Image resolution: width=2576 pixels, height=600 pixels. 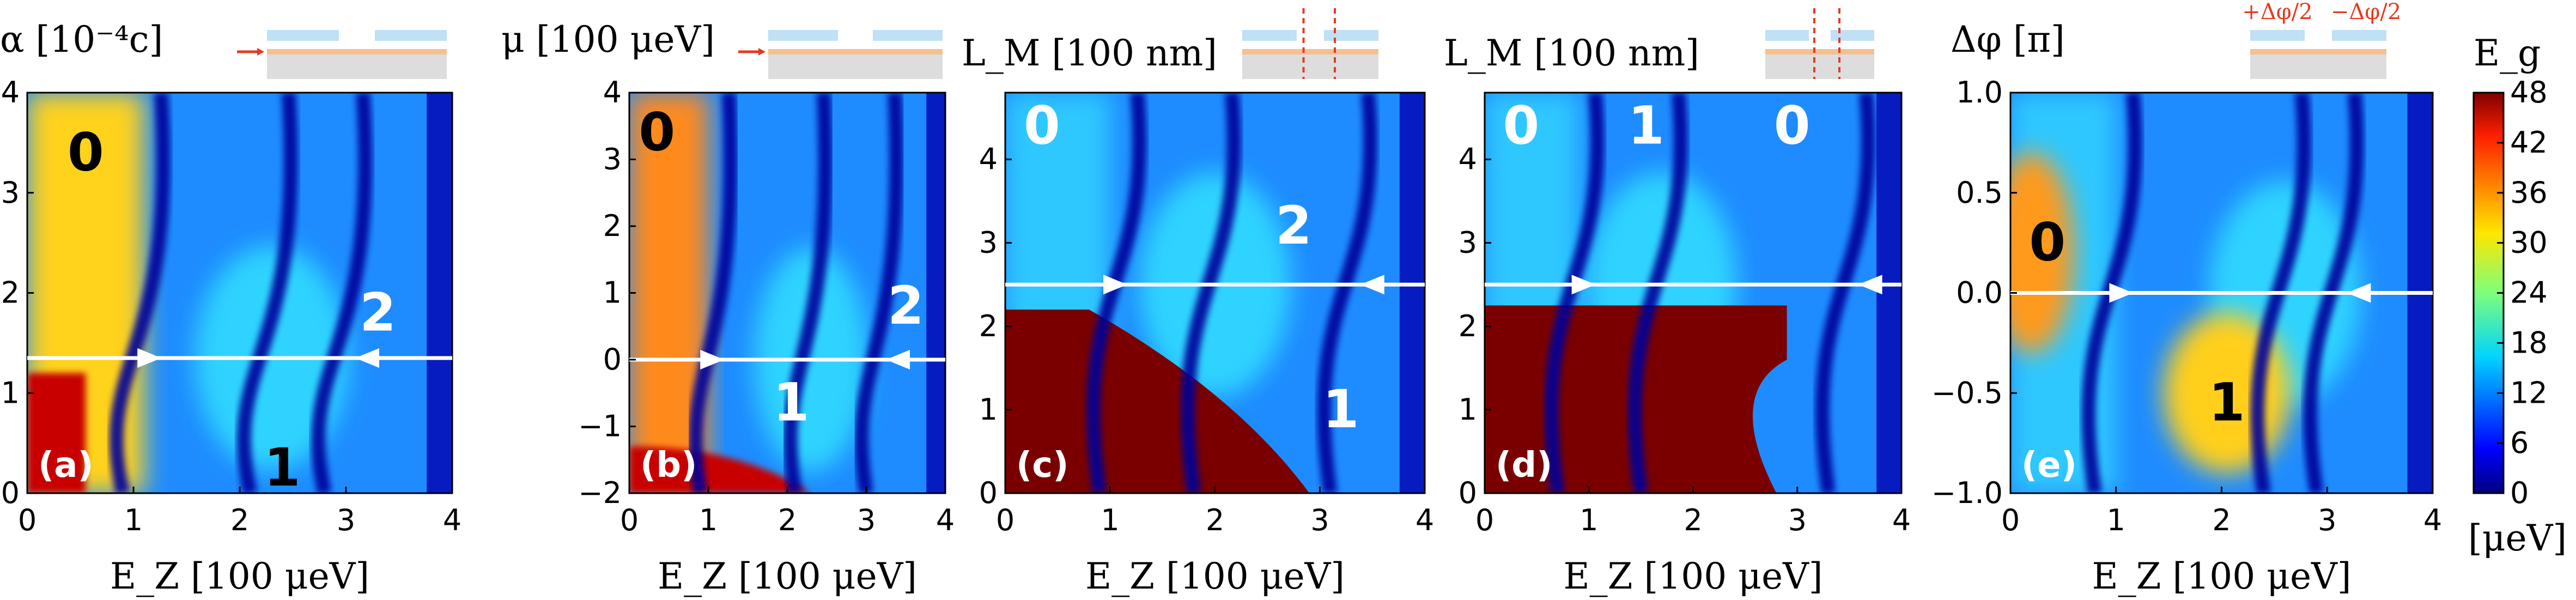 I want to click on colorbar-unit: [μeV], so click(x=2517, y=538).